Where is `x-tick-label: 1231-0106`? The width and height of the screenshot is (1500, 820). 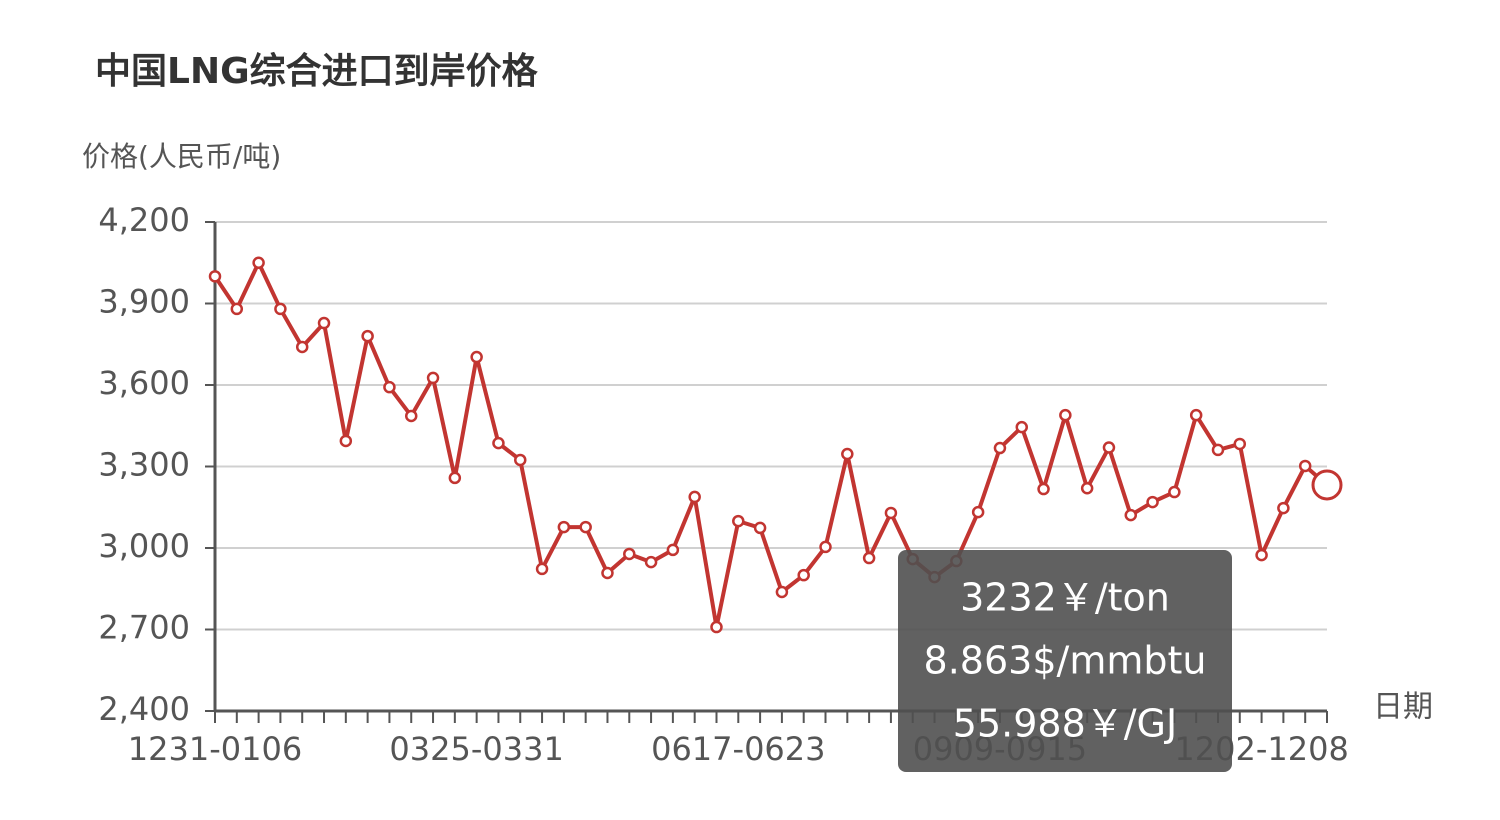 x-tick-label: 1231-0106 is located at coordinates (215, 749).